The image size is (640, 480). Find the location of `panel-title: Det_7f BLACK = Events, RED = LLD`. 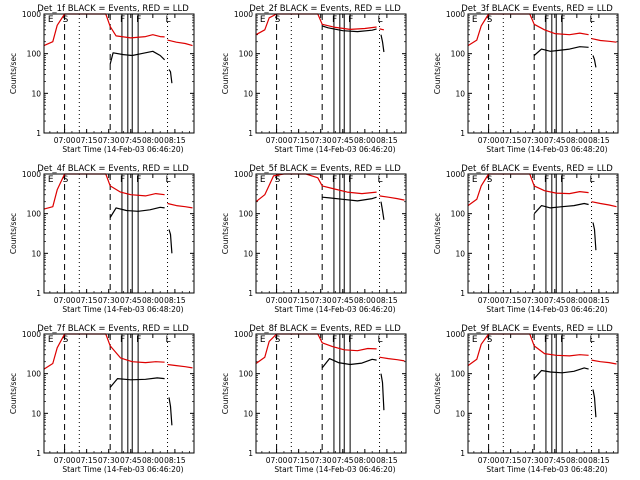

panel-title: Det_7f BLACK = Events, RED = LLD is located at coordinates (113, 329).